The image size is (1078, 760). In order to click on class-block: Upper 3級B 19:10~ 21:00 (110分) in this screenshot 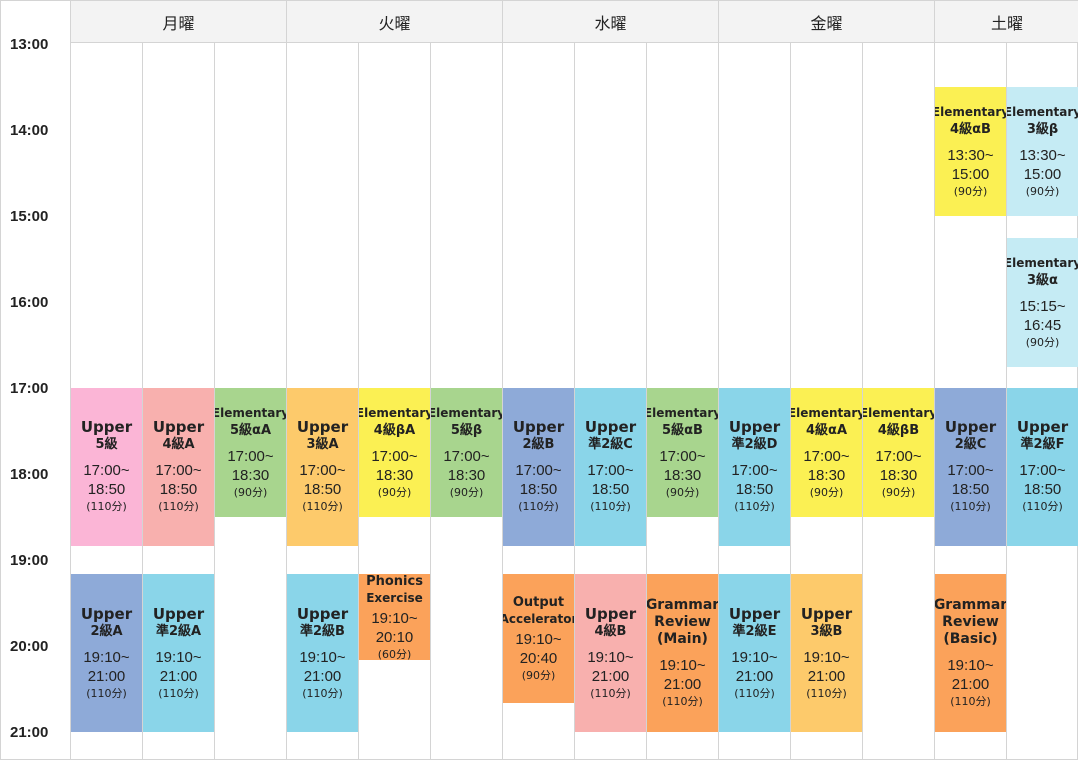, I will do `click(826, 653)`.